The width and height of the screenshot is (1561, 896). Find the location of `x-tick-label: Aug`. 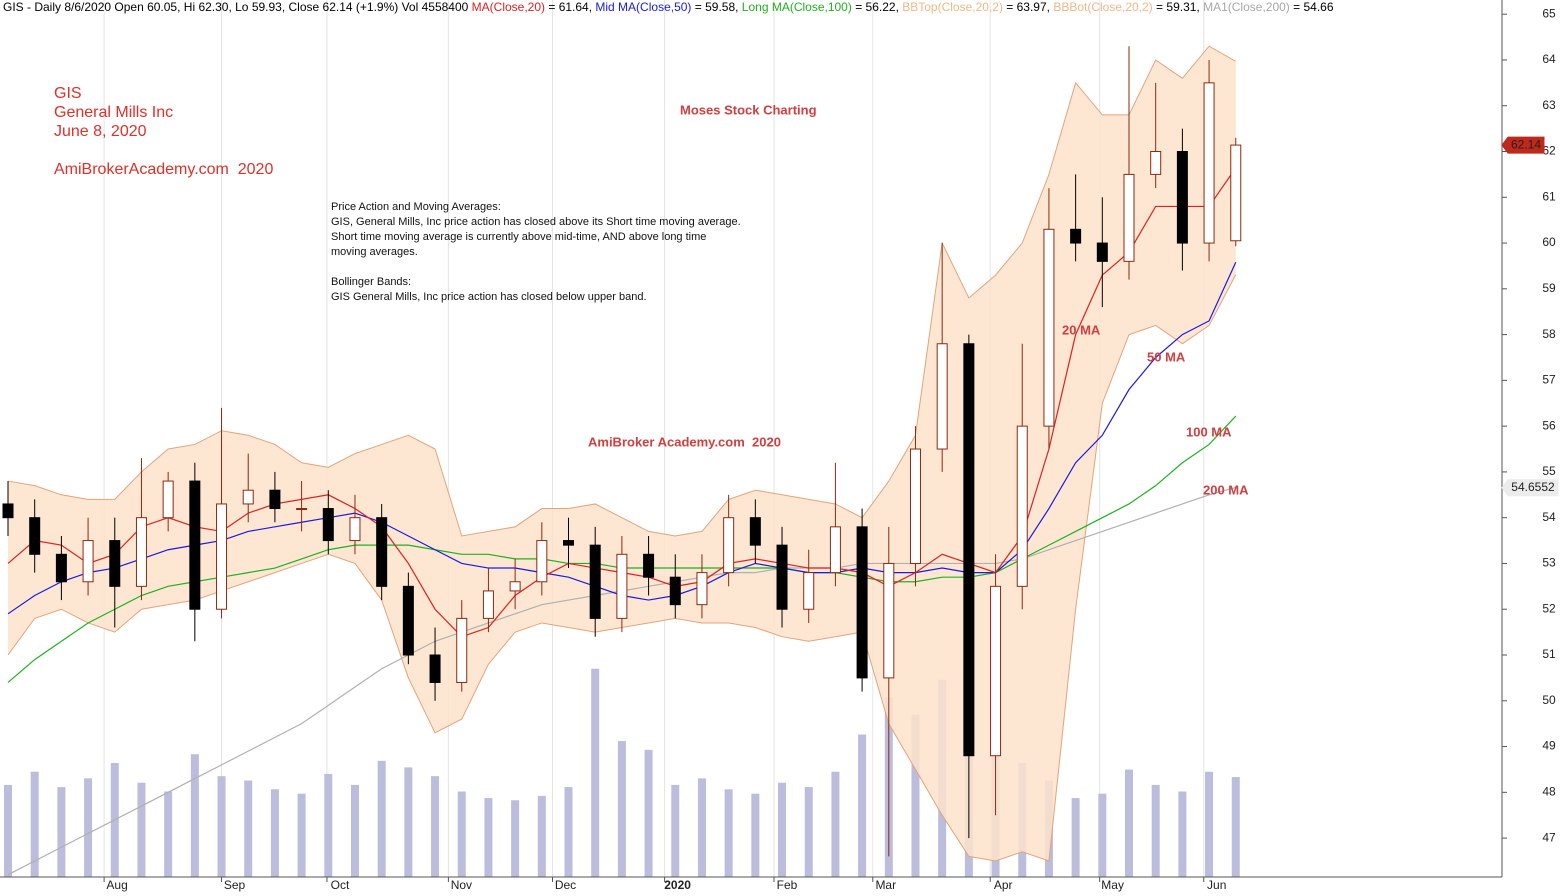

x-tick-label: Aug is located at coordinates (116, 885).